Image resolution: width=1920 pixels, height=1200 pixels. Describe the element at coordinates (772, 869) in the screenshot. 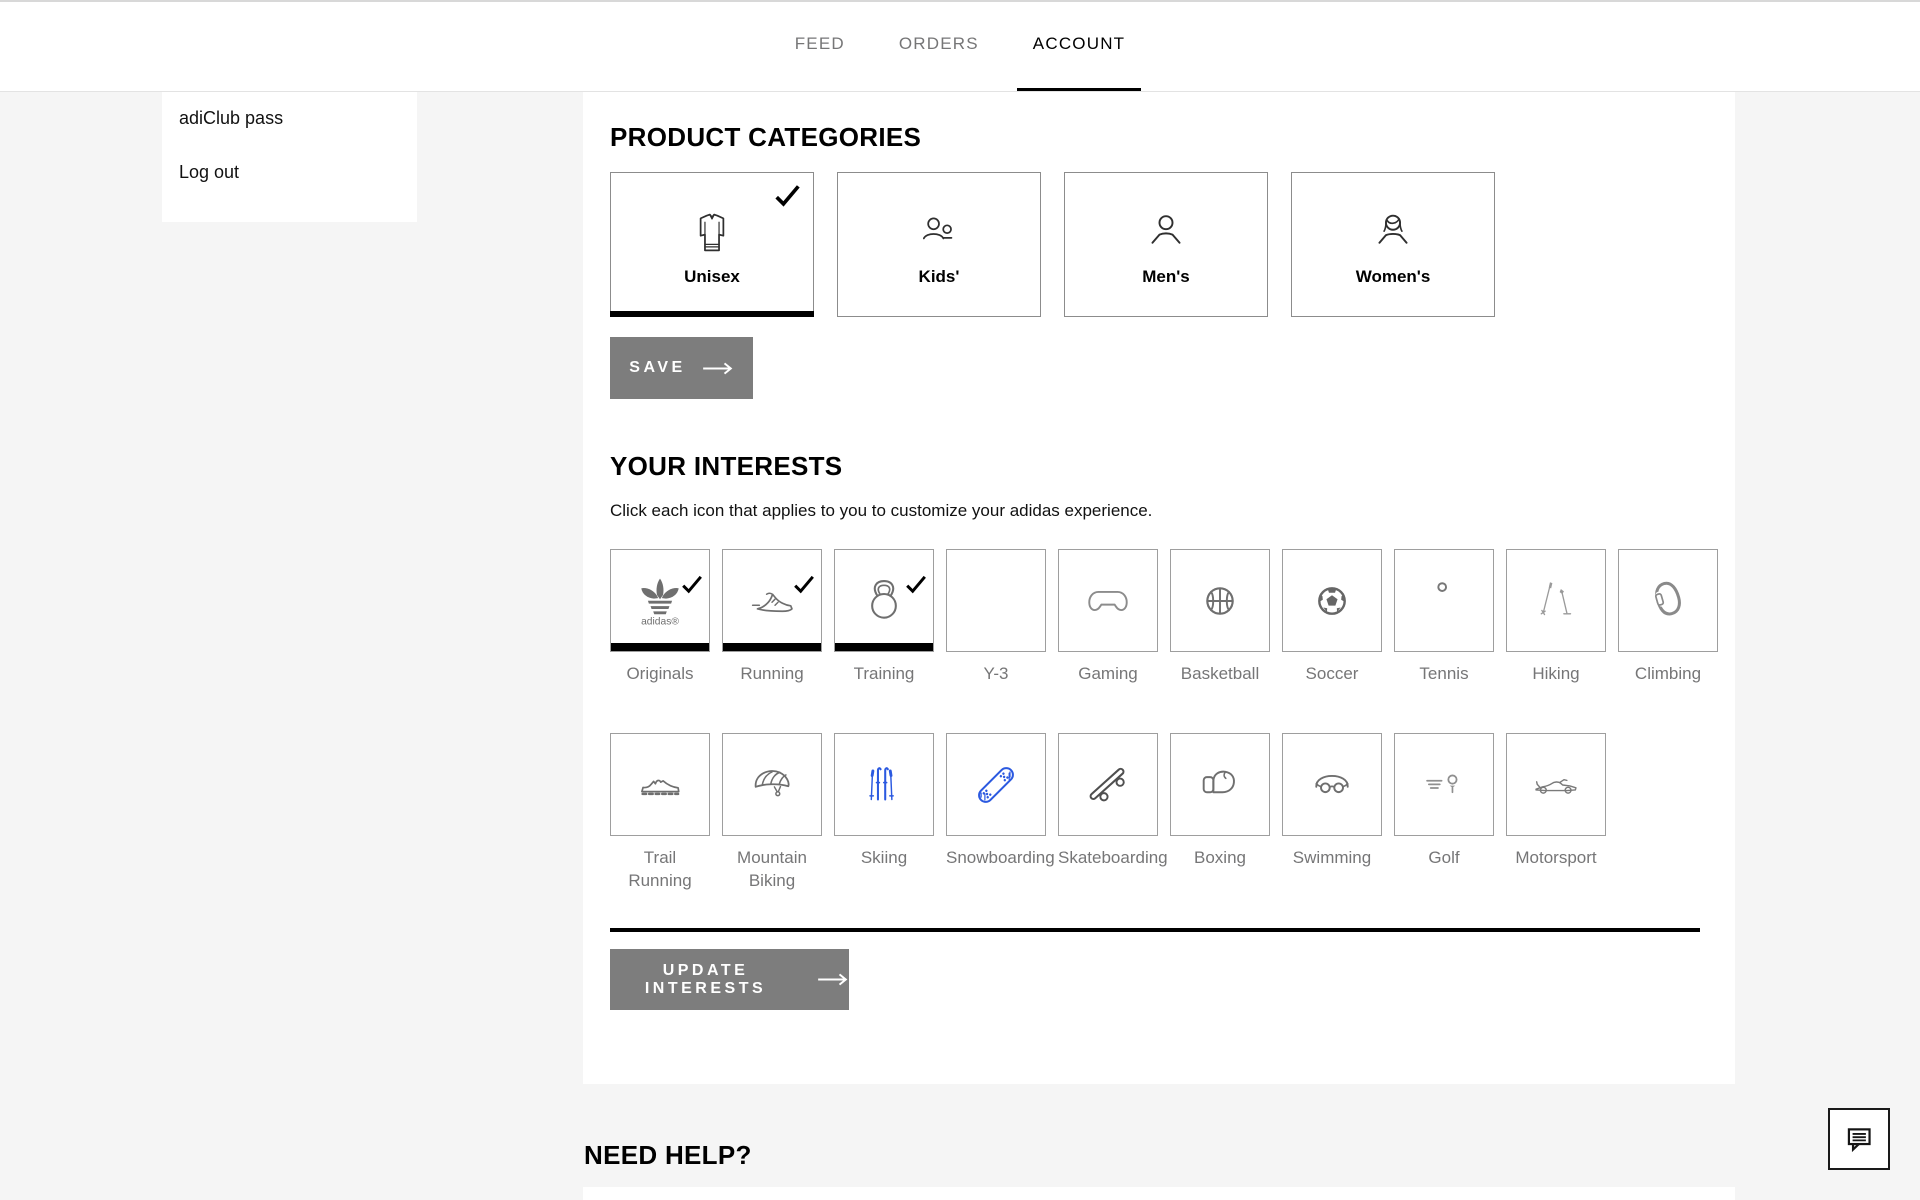

I see `interest-label: Mountain Biking` at that location.